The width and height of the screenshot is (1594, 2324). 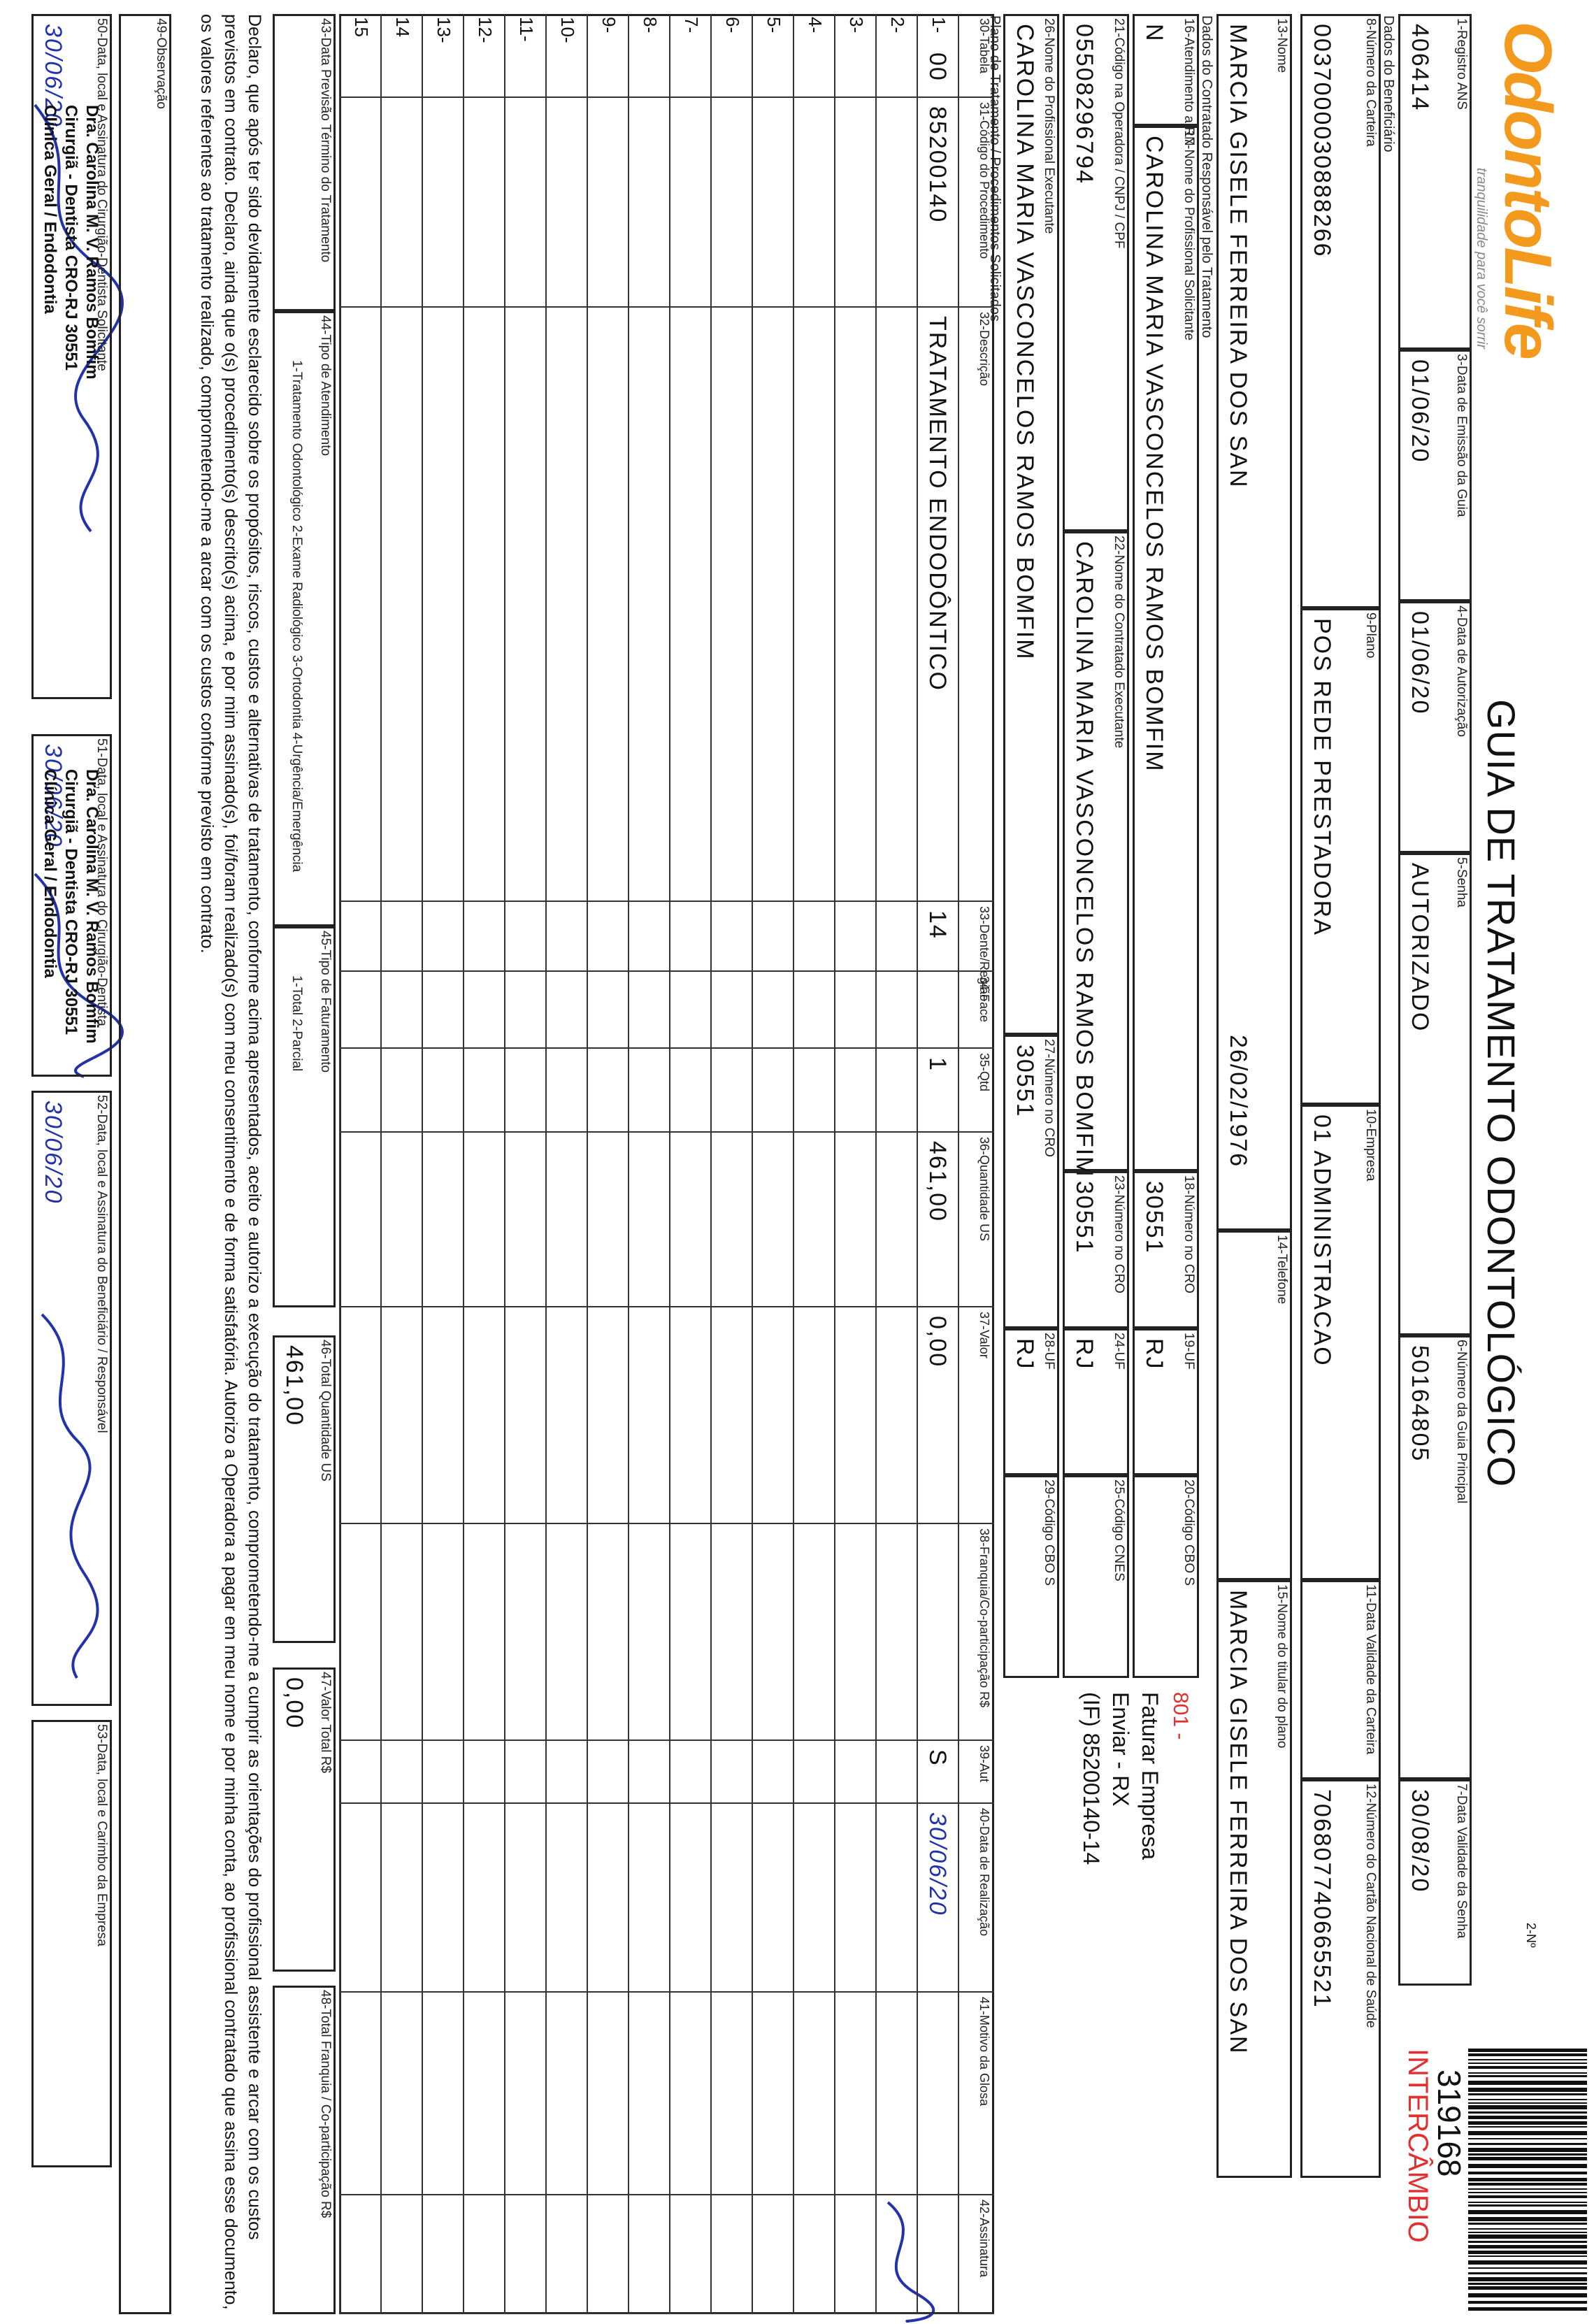 What do you see at coordinates (937, 67) in the screenshot?
I see `table-value: 00` at bounding box center [937, 67].